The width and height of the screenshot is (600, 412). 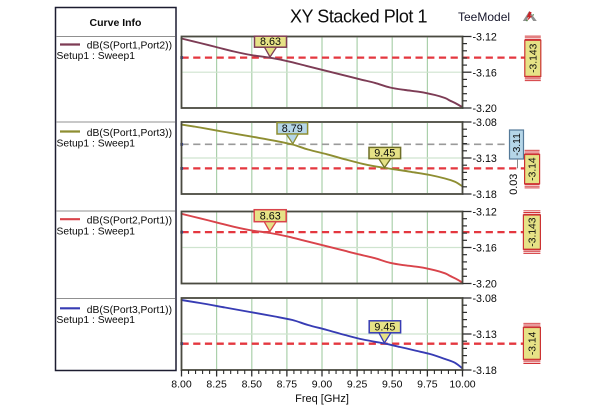 What do you see at coordinates (129, 221) in the screenshot?
I see `svg-text: dB(S(Port2,Port1))` at bounding box center [129, 221].